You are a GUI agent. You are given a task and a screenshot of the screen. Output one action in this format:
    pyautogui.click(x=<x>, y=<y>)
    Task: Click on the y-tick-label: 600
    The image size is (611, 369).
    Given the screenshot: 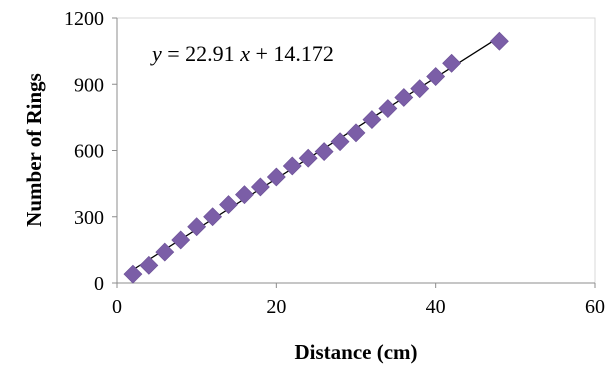 What is the action you would take?
    pyautogui.click(x=89, y=152)
    